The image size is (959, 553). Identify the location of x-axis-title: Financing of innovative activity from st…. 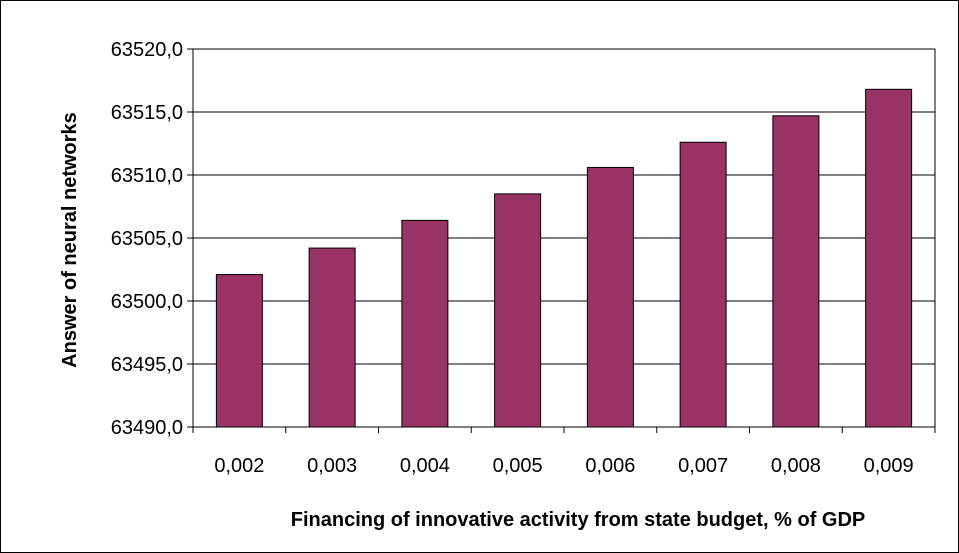
(578, 520).